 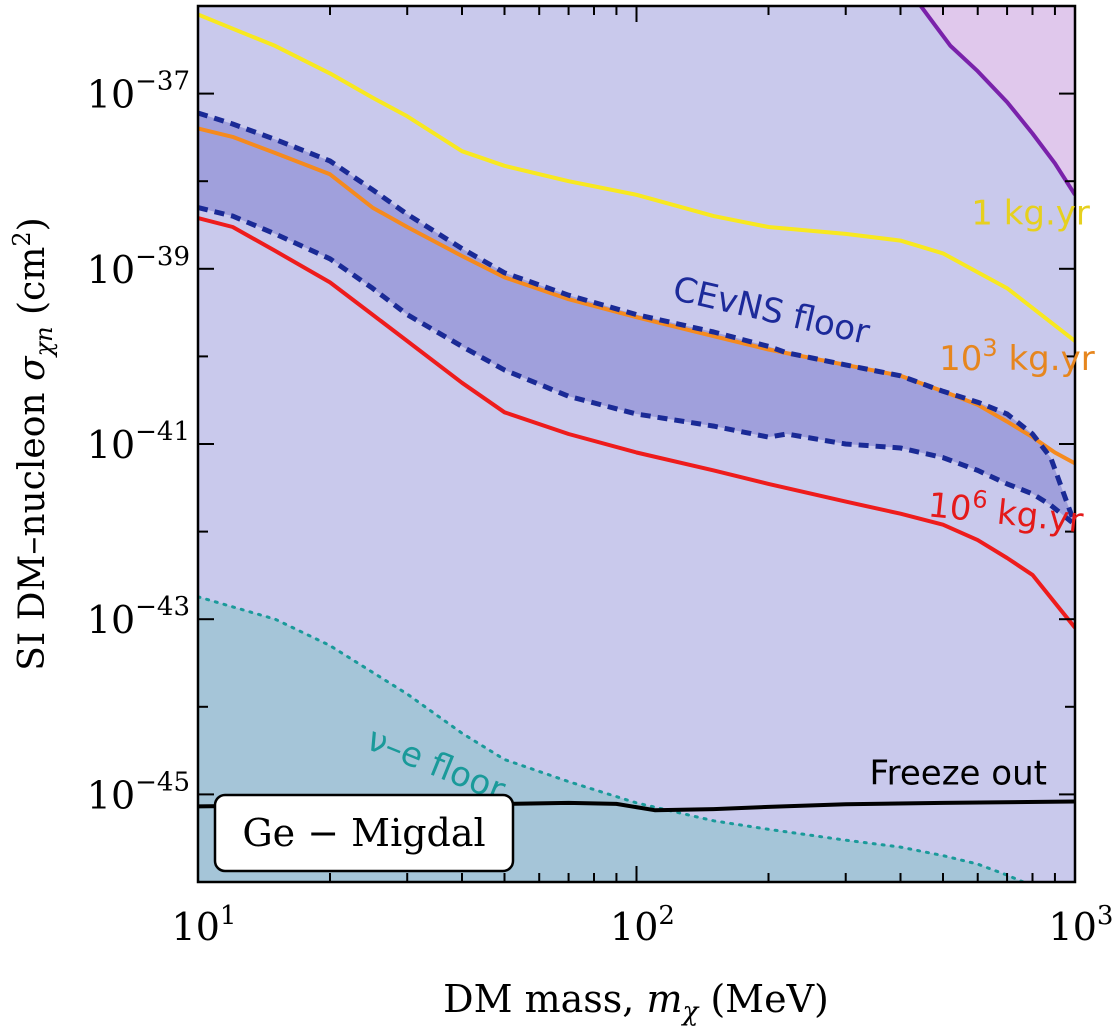 I want to click on x-tick-label: 102, so click(x=642, y=925).